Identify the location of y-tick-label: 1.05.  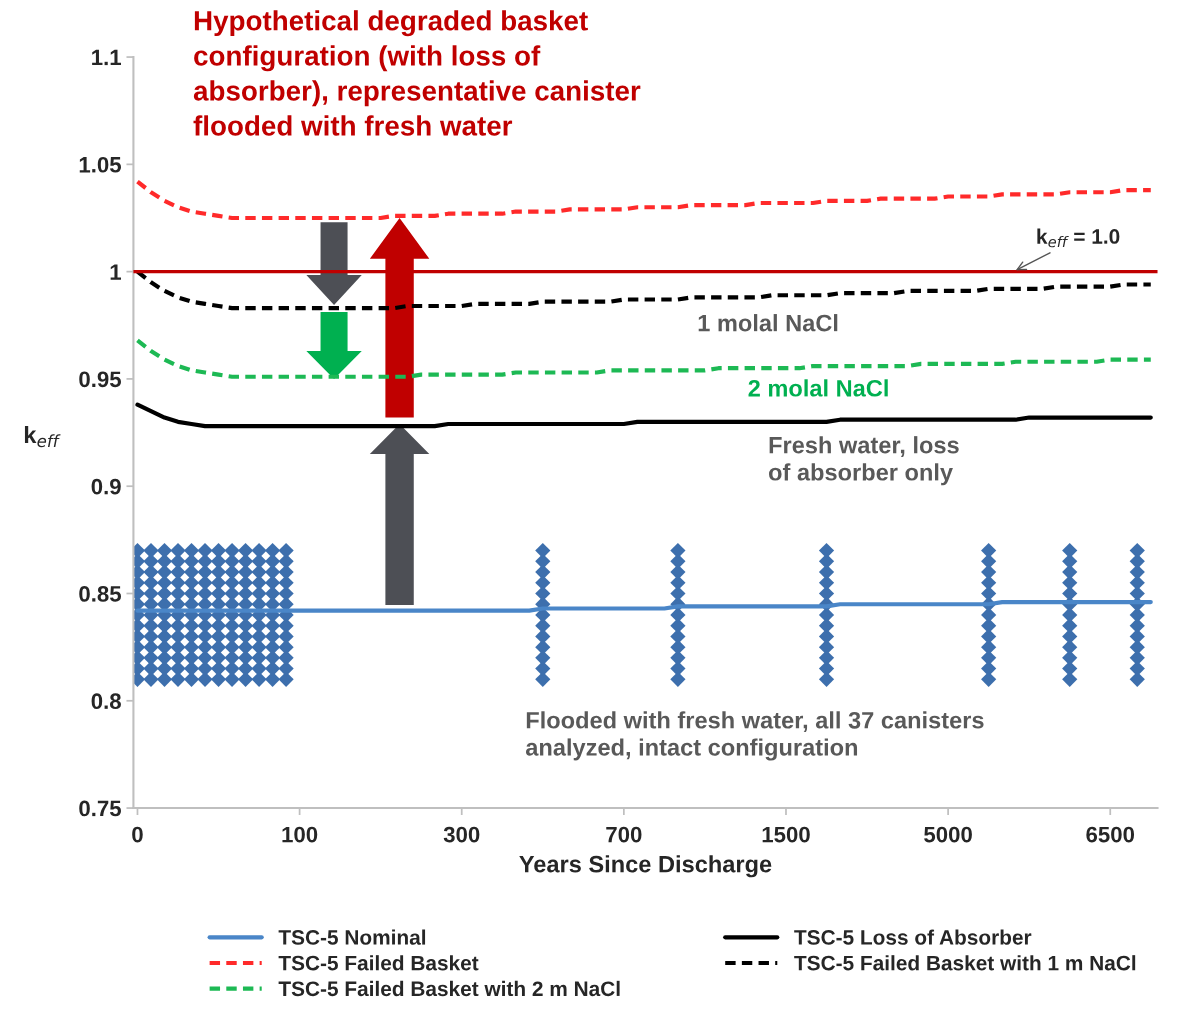
(100, 164).